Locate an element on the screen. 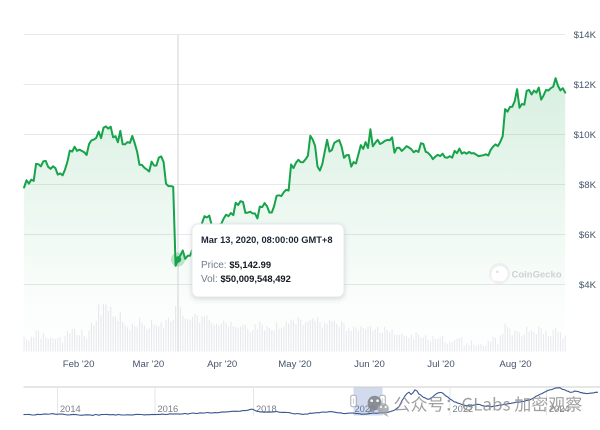  svg-text: Vol: $50,009,548,492 is located at coordinates (246, 279).